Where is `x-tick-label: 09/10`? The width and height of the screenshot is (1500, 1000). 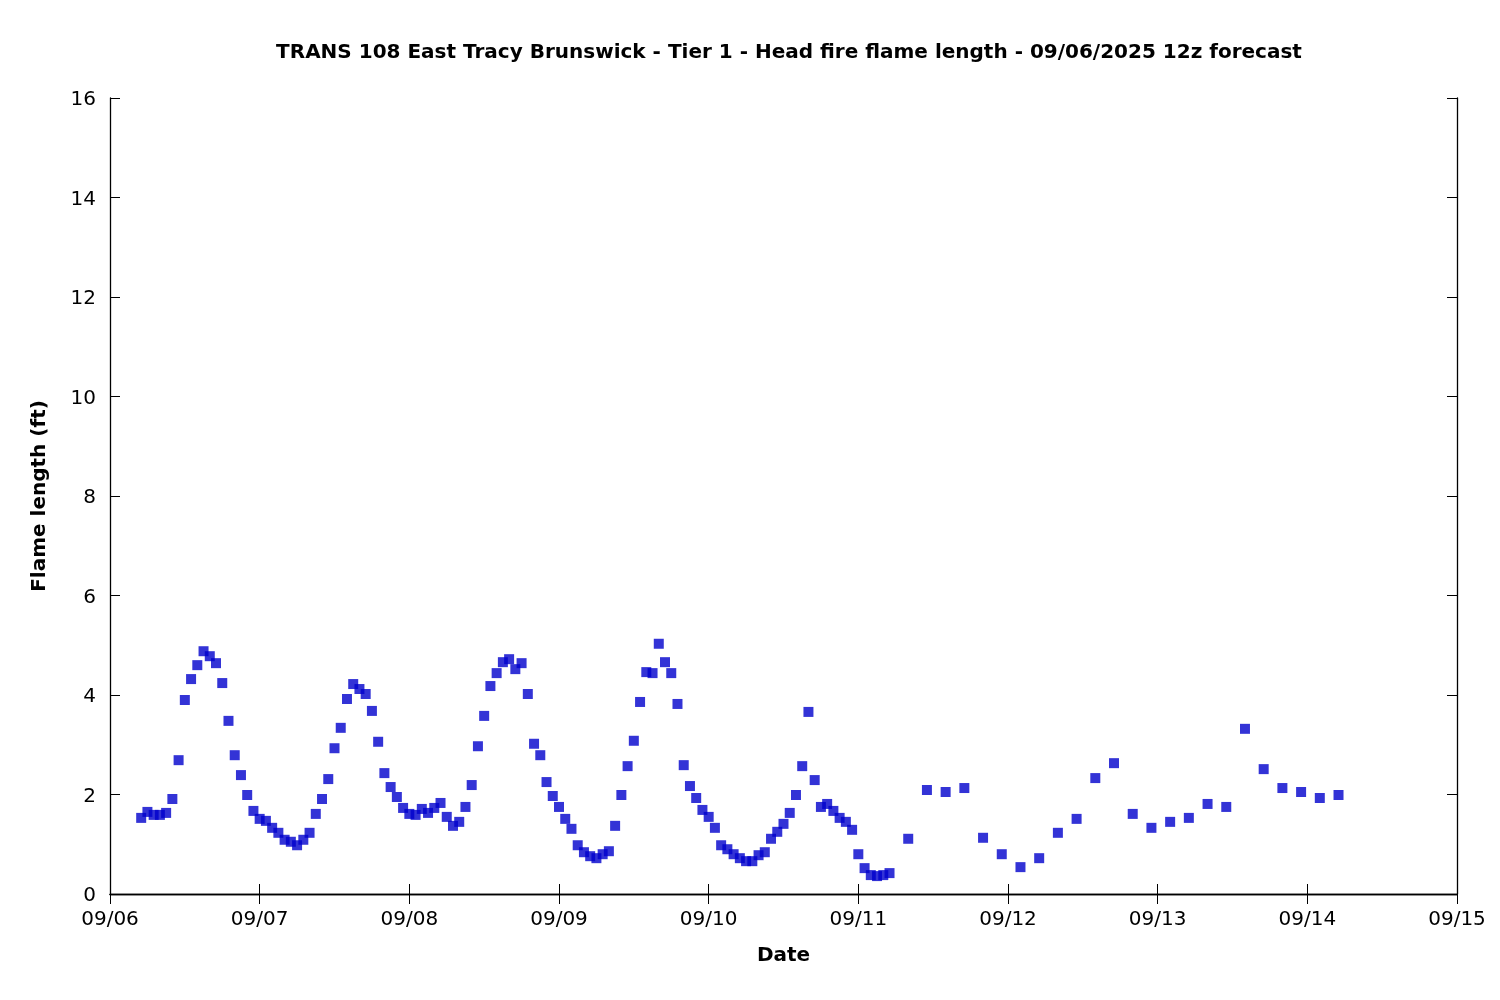
x-tick-label: 09/10 is located at coordinates (708, 918).